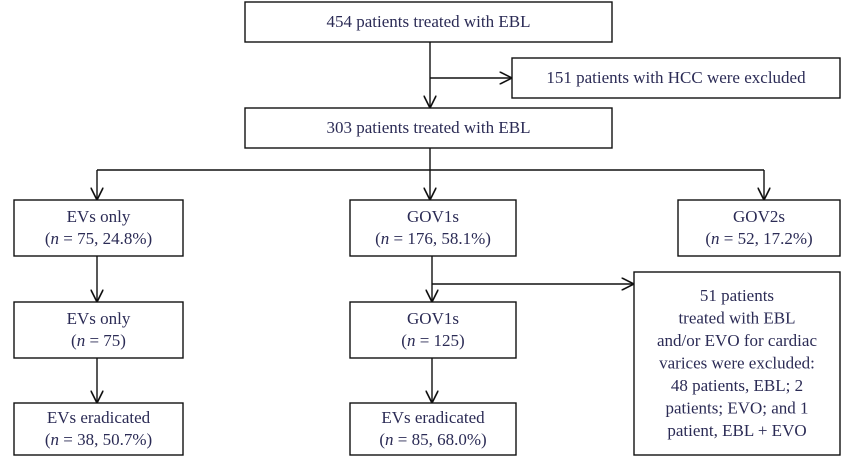 The image size is (843, 457). What do you see at coordinates (105, 340) in the screenshot?
I see `stat-part: = 75)` at bounding box center [105, 340].